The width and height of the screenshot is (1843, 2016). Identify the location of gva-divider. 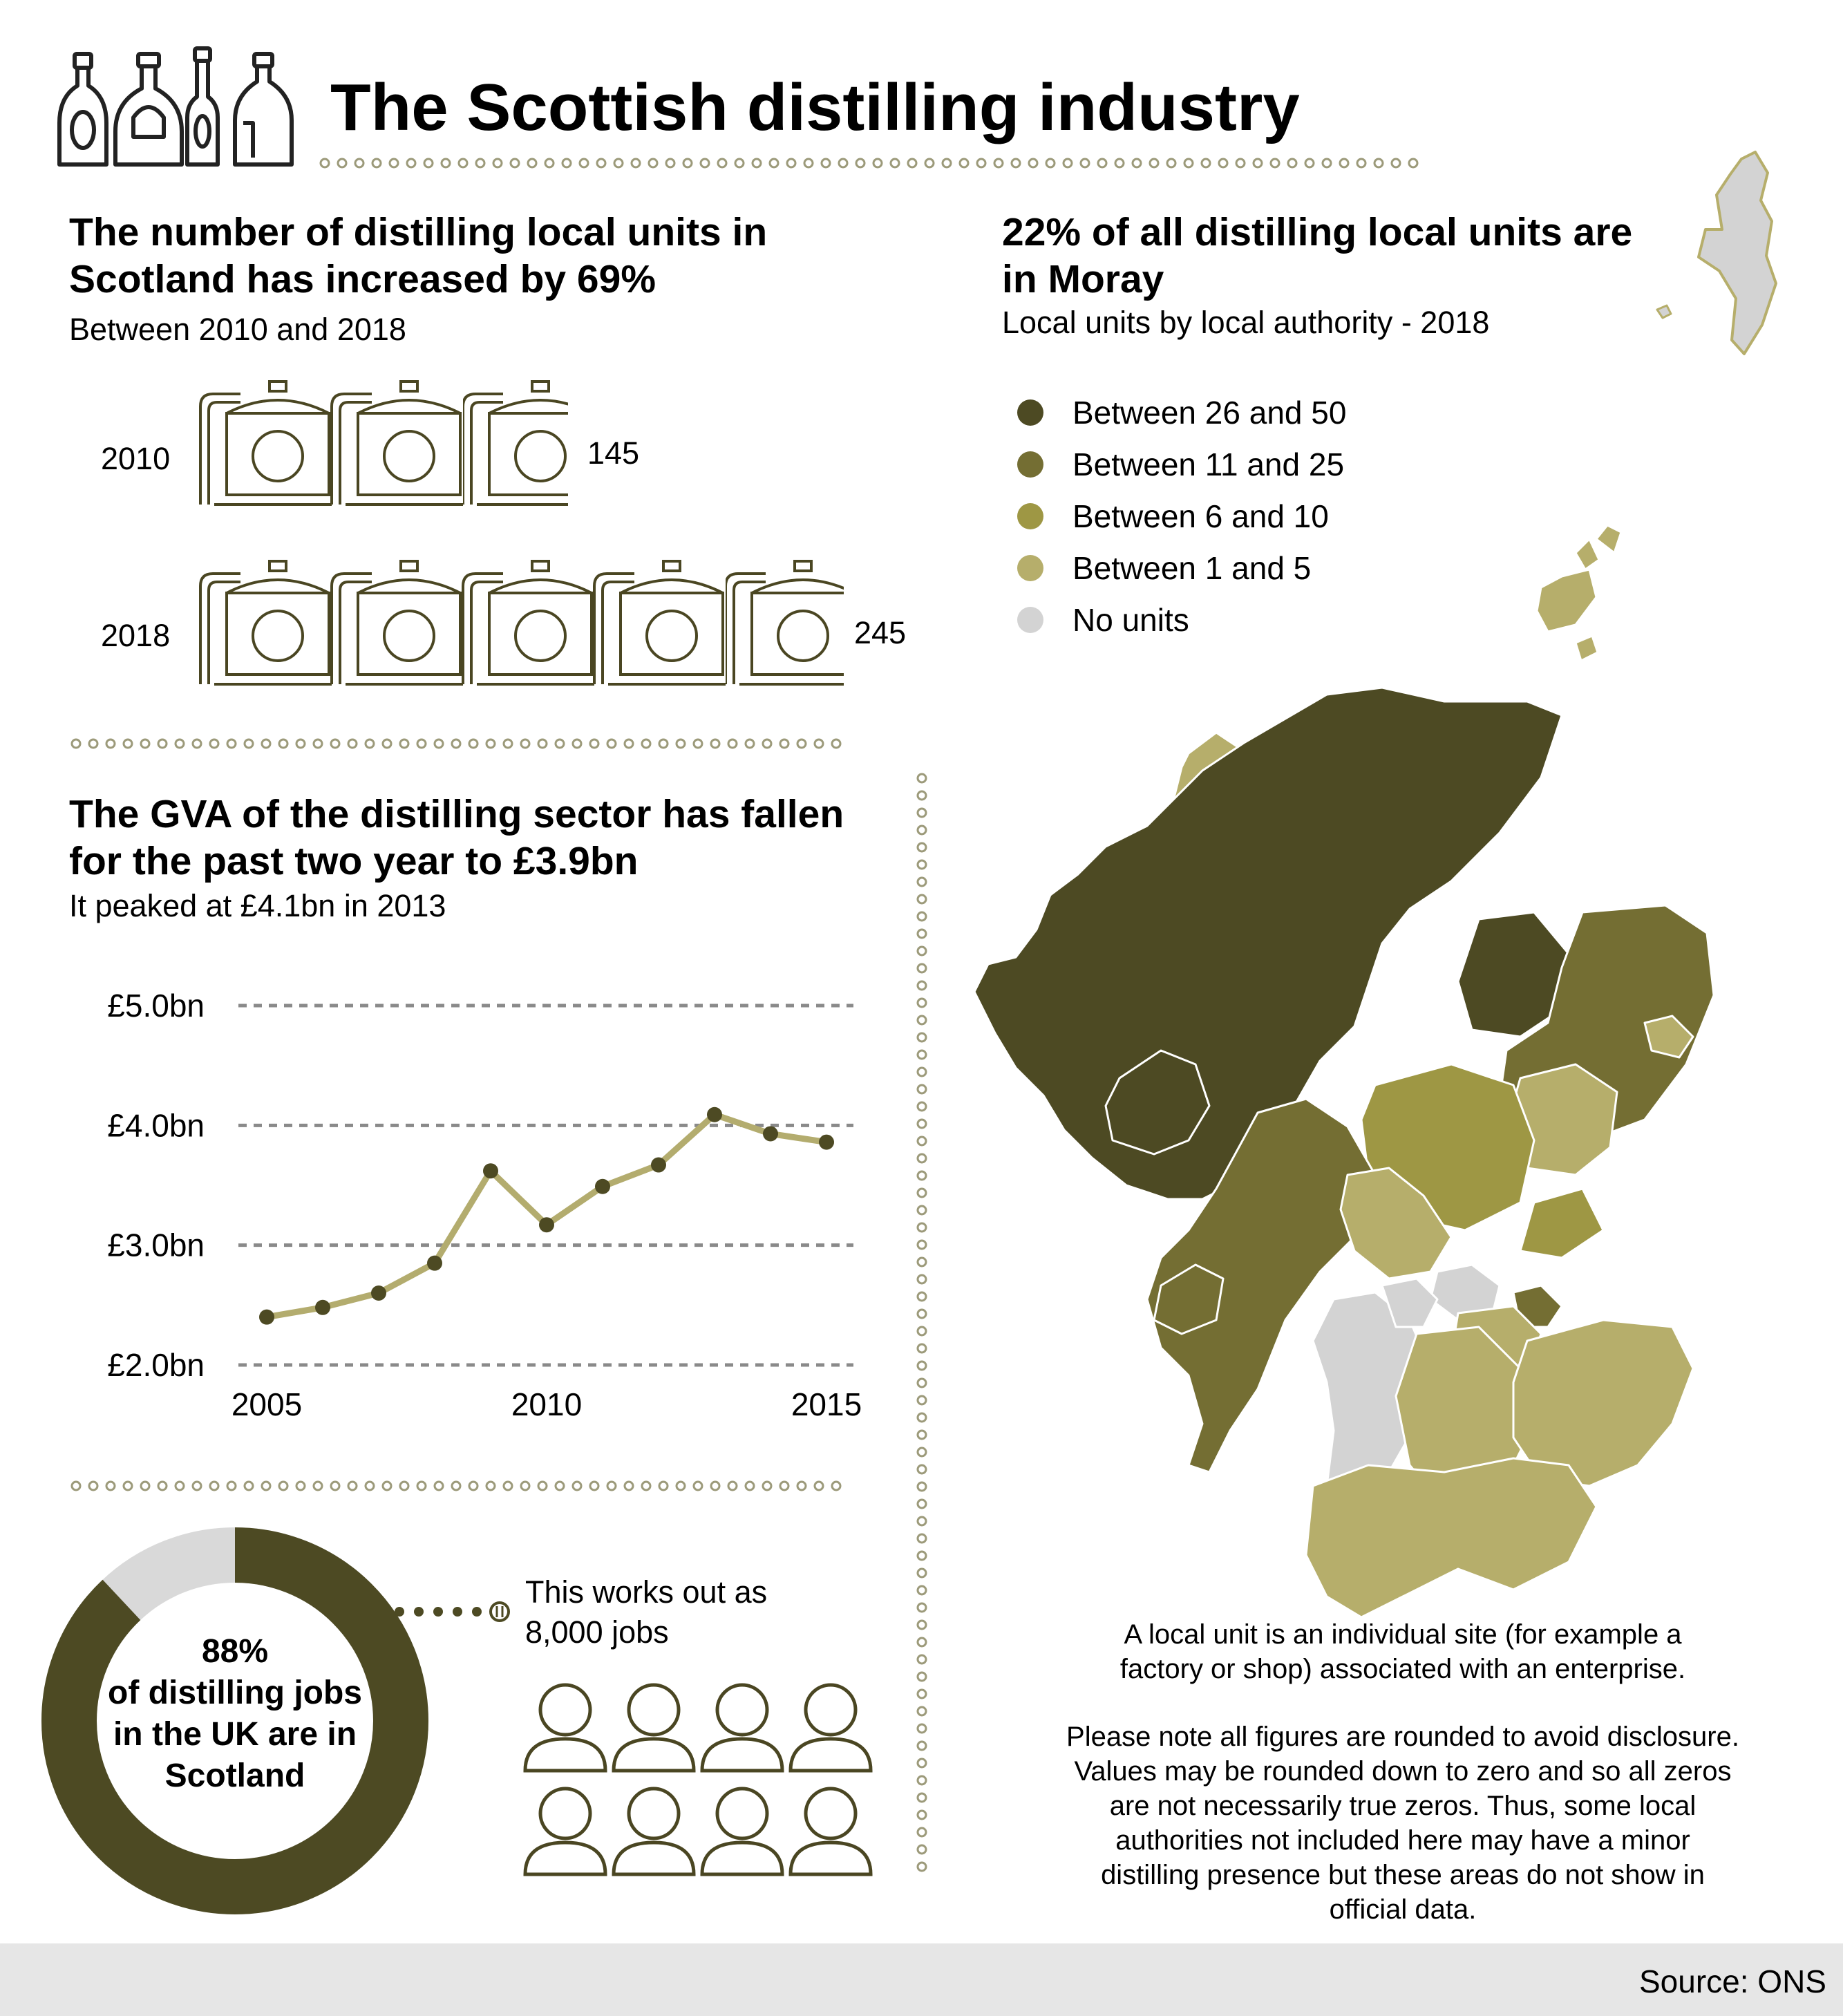
(456, 1486).